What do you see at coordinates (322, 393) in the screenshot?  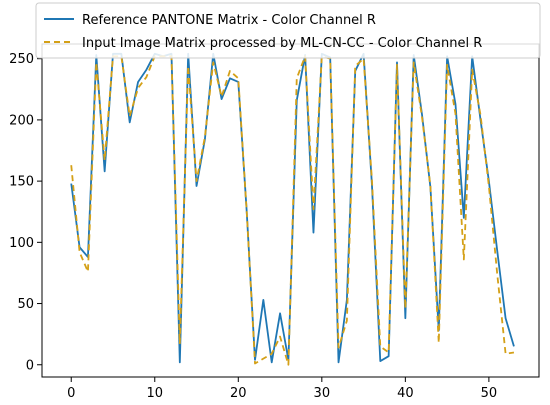 I see `x-tick-label: 30` at bounding box center [322, 393].